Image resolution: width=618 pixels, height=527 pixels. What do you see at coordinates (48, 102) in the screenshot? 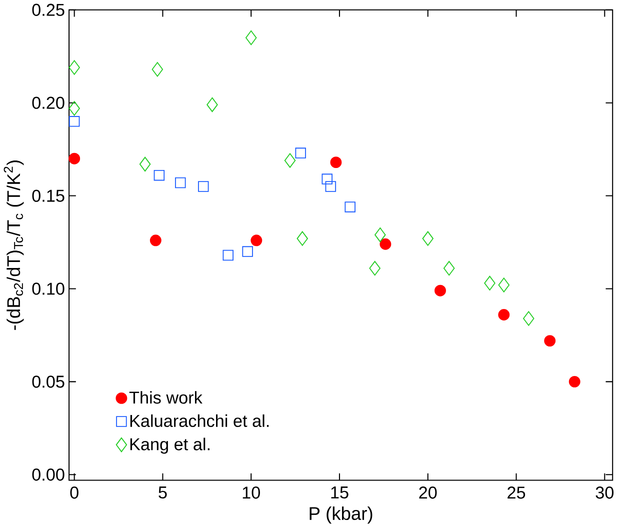
I see `y-tick-label: 0.20` at bounding box center [48, 102].